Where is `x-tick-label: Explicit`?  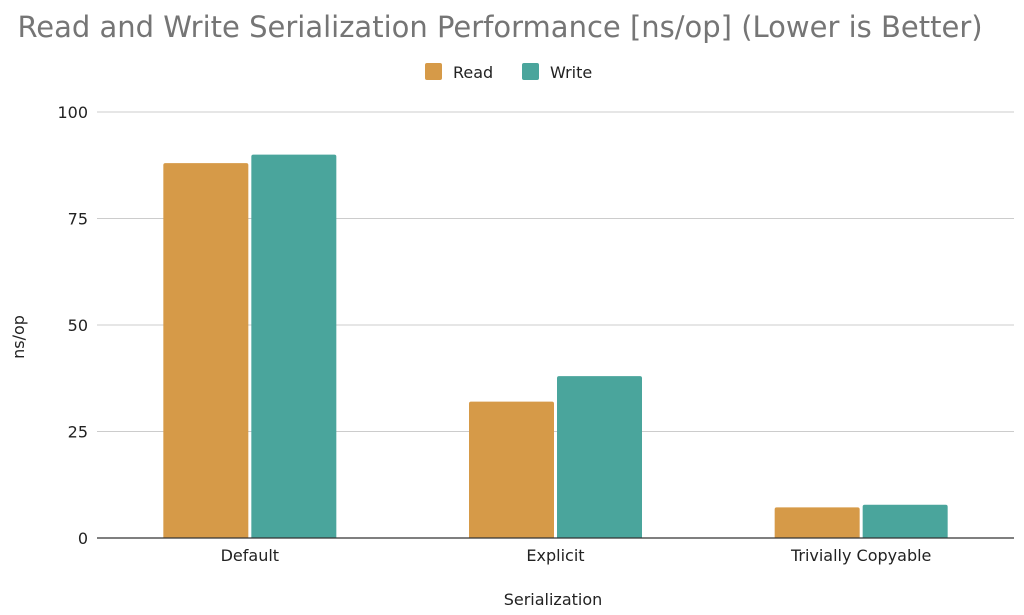
x-tick-label: Explicit is located at coordinates (555, 555).